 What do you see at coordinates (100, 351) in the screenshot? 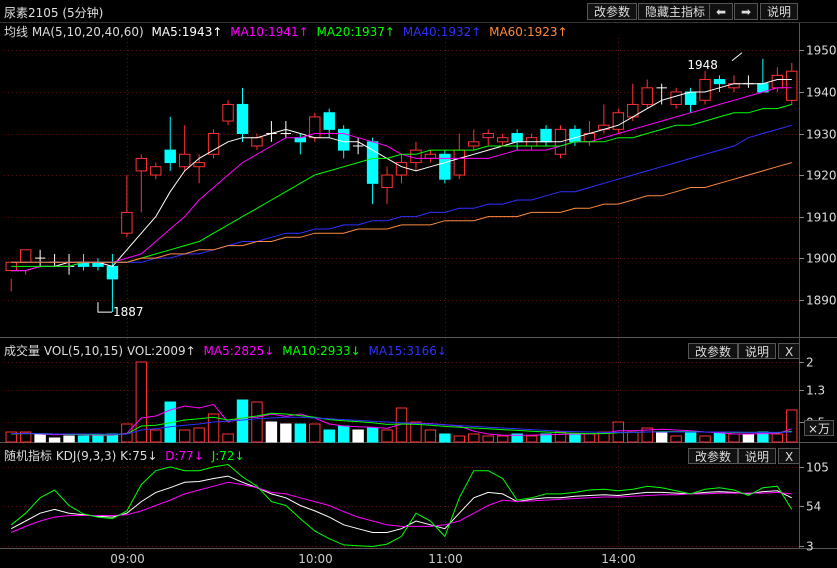
I see `vol-label: 成交量 VOL(5,10,15) VOL:2009↑` at bounding box center [100, 351].